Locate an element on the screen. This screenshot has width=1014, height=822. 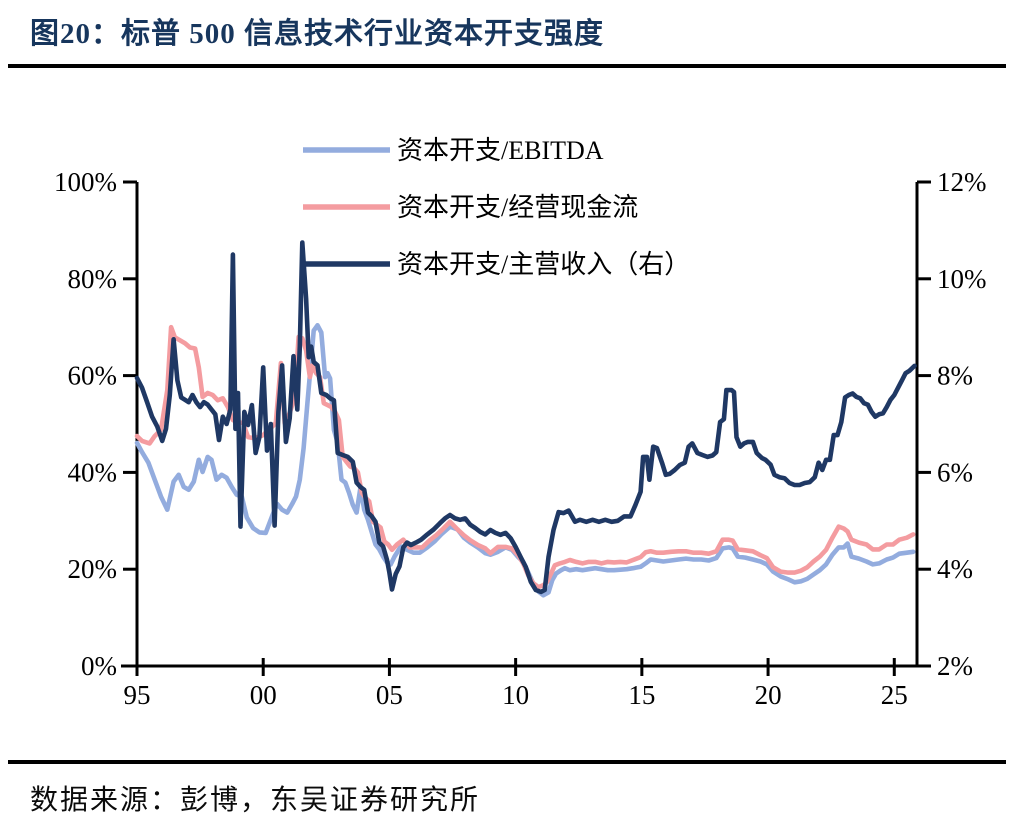
right-axis-tick-label: 8% is located at coordinates (955, 376).